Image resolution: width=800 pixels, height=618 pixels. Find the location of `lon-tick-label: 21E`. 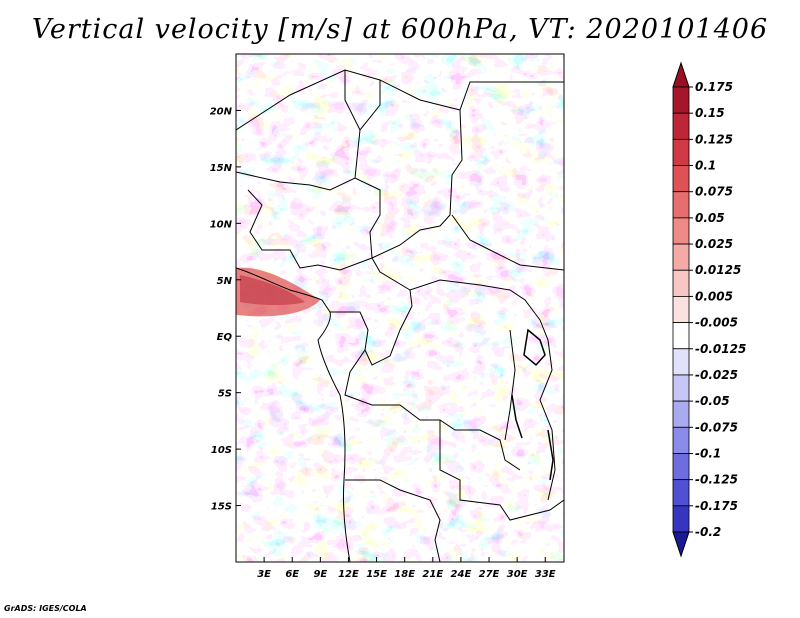

lon-tick-label: 21E is located at coordinates (432, 574).